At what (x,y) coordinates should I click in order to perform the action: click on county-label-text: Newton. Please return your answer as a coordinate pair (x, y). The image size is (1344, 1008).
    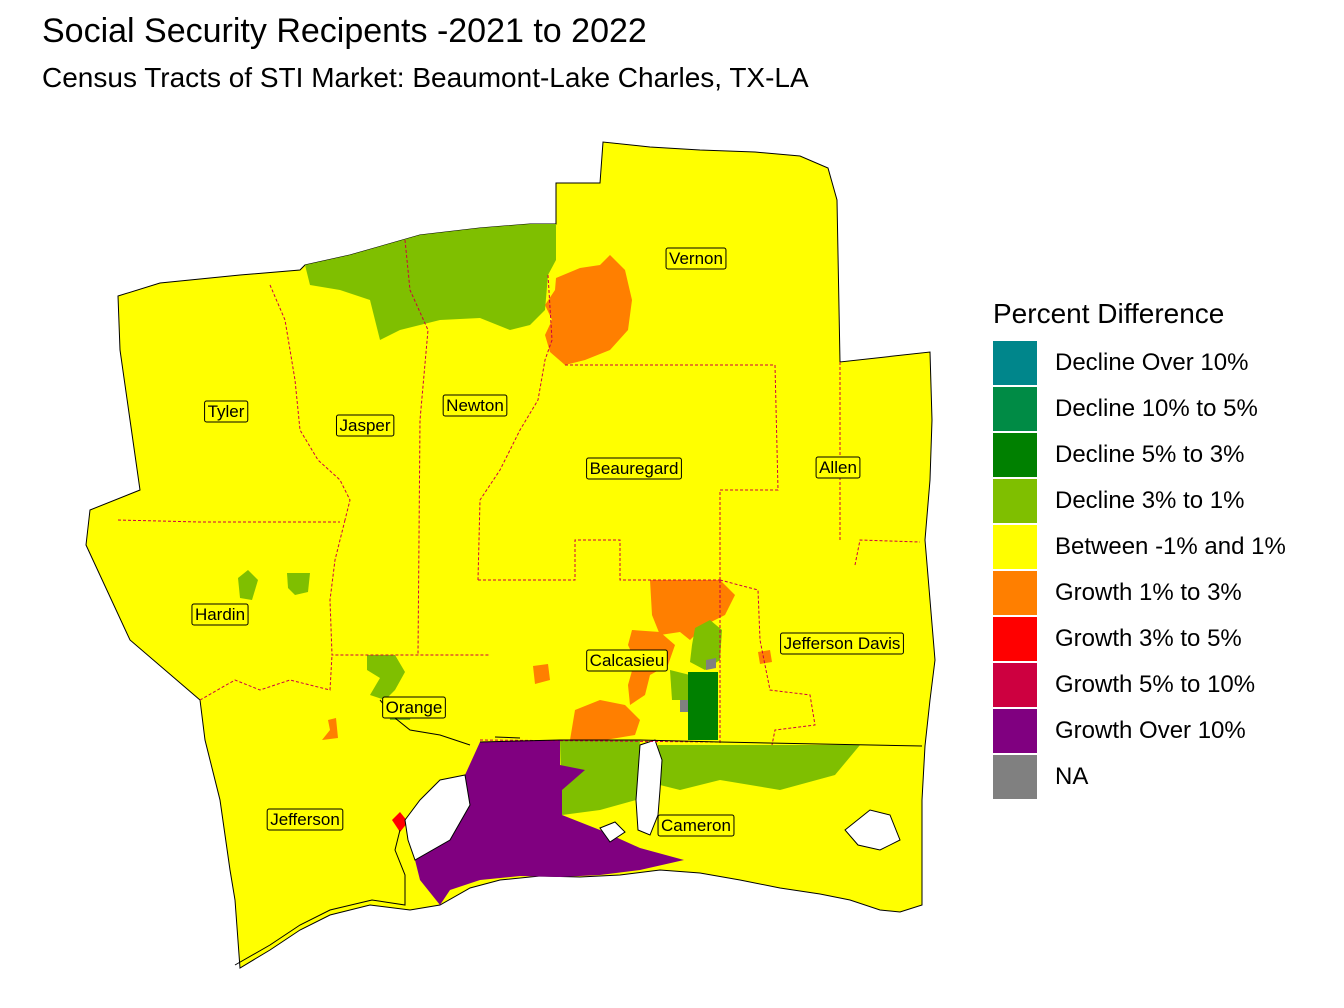
    Looking at the image, I should click on (475, 405).